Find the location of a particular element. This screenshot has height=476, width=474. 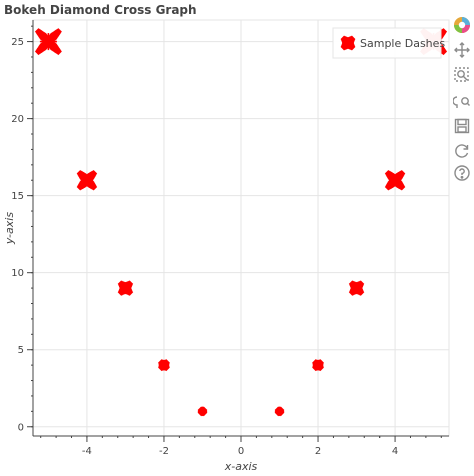

x-tick-label: 2 is located at coordinates (318, 451).